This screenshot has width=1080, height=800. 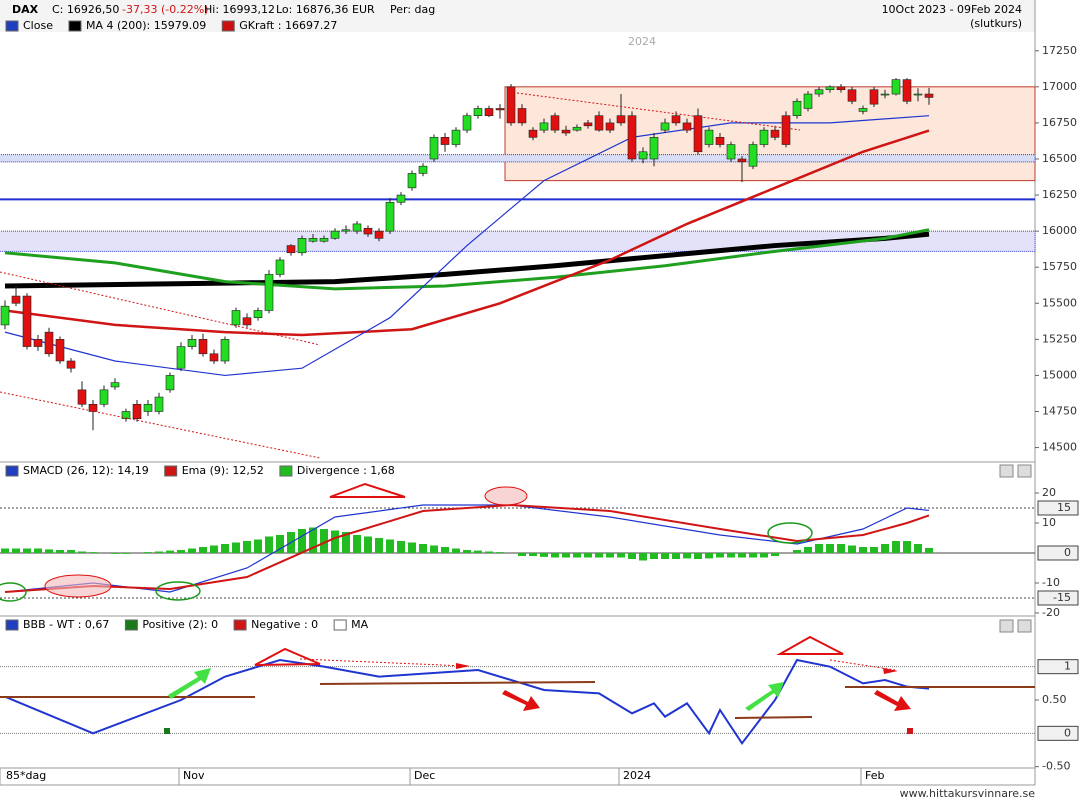 What do you see at coordinates (146, 25) in the screenshot?
I see `legend-label: MA 4 (200): 15979.09` at bounding box center [146, 25].